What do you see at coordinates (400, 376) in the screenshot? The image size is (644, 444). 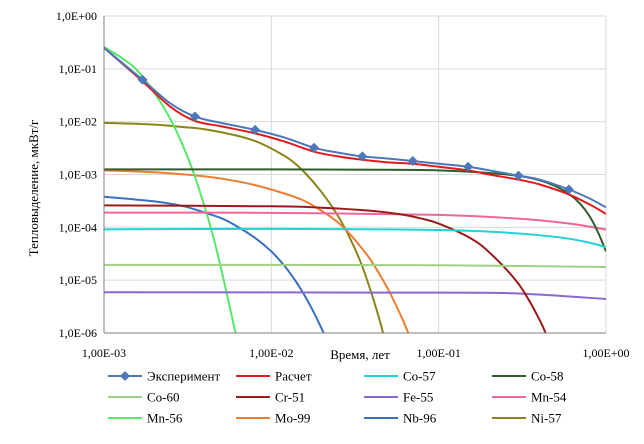 I see `legend-item-co-57: Co-57` at bounding box center [400, 376].